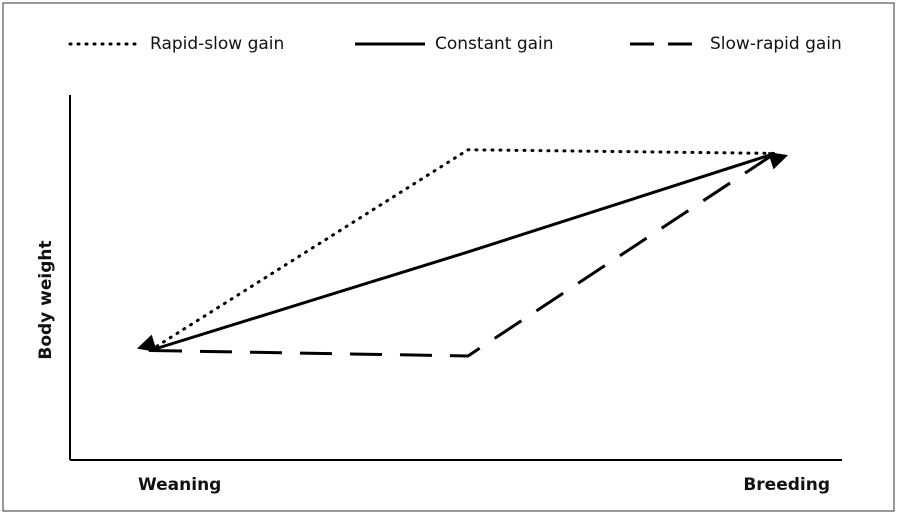 The width and height of the screenshot is (898, 514). Describe the element at coordinates (786, 485) in the screenshot. I see `x-tick-label: Breeding` at that location.